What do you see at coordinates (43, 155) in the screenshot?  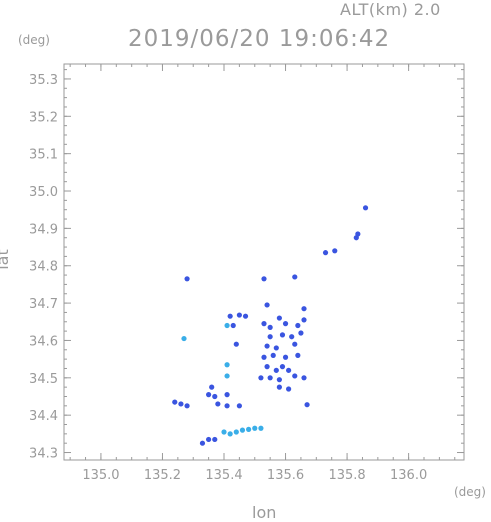 I see `y-tick-label: 35.1` at bounding box center [43, 155].